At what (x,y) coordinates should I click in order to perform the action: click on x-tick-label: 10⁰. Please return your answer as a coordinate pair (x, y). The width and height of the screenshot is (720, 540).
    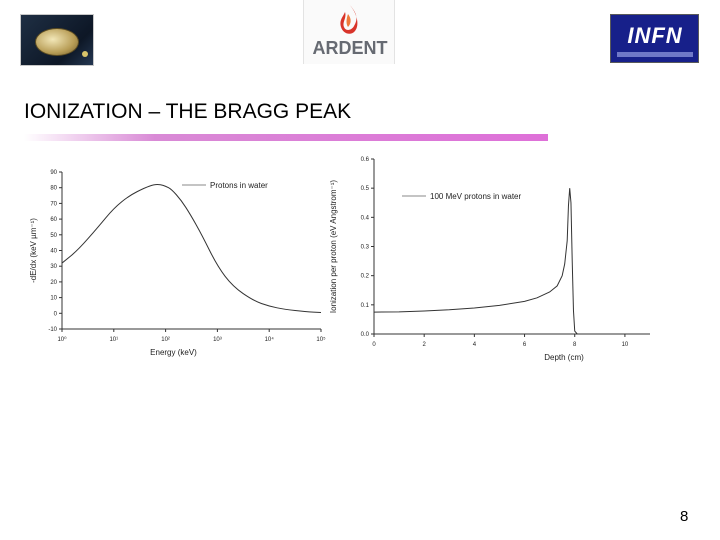
    Looking at the image, I should click on (62, 339).